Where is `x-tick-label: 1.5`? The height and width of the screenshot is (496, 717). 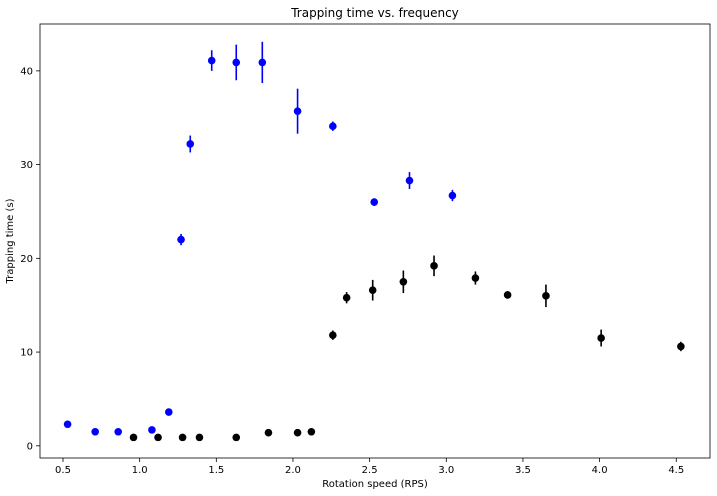 x-tick-label: 1.5 is located at coordinates (216, 470).